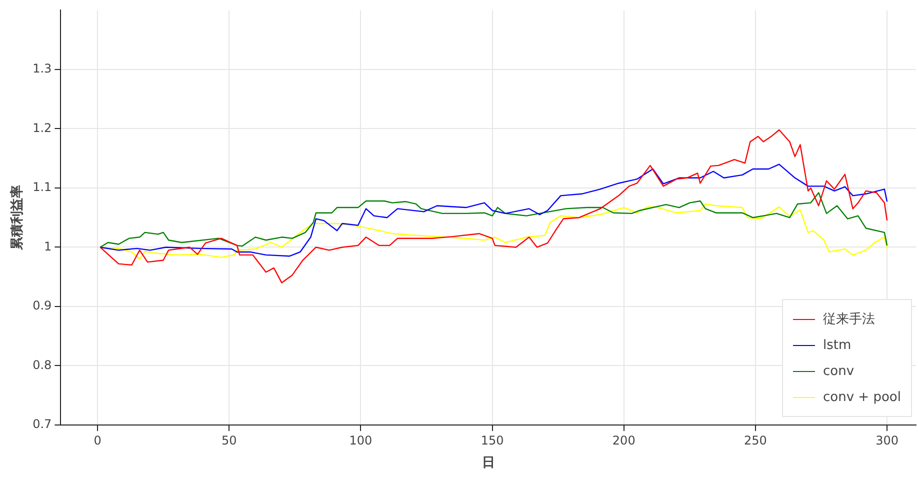 Image resolution: width=918 pixels, height=479 pixels. What do you see at coordinates (849, 319) in the screenshot?
I see `legend-label: 従来手法` at bounding box center [849, 319].